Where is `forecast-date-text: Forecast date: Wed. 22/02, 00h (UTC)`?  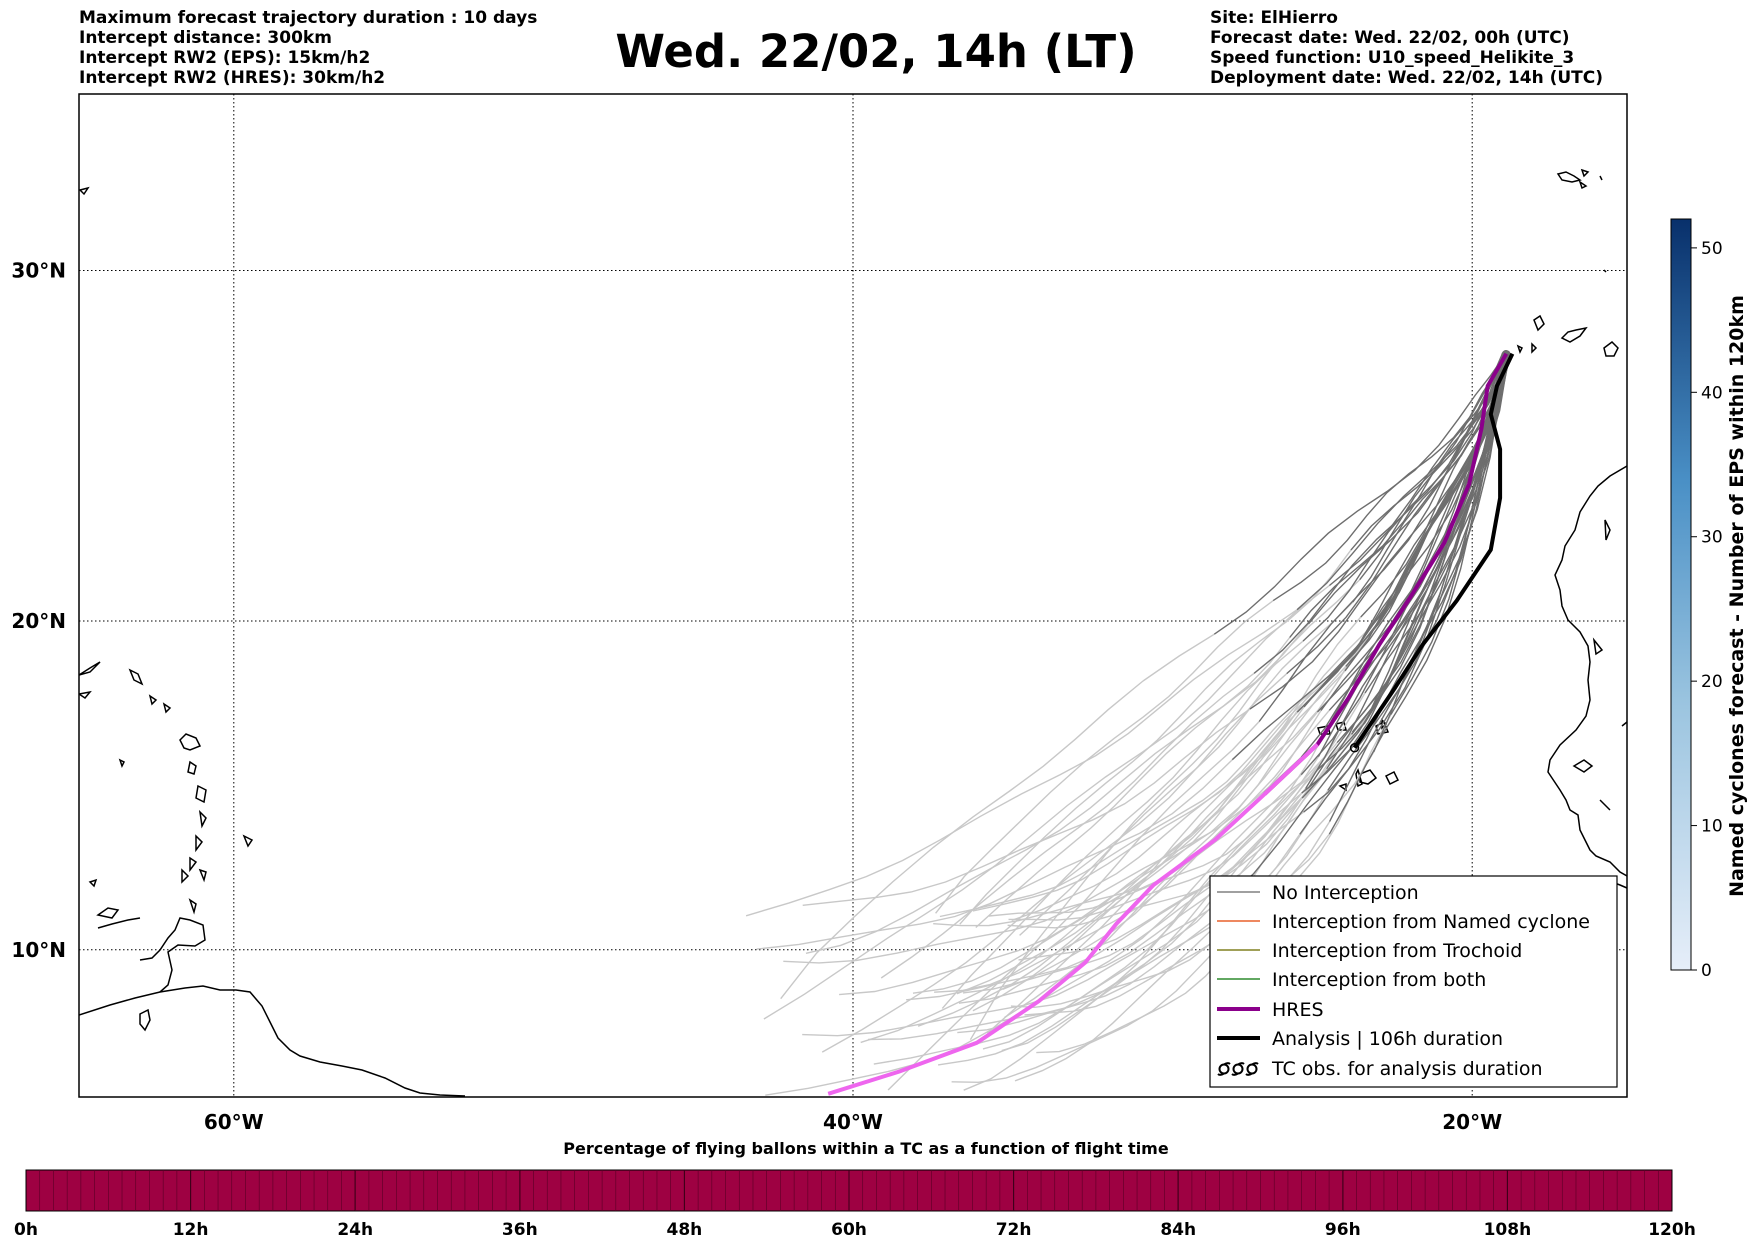 forecast-date-text: Forecast date: Wed. 22/02, 00h (UTC) is located at coordinates (1390, 38).